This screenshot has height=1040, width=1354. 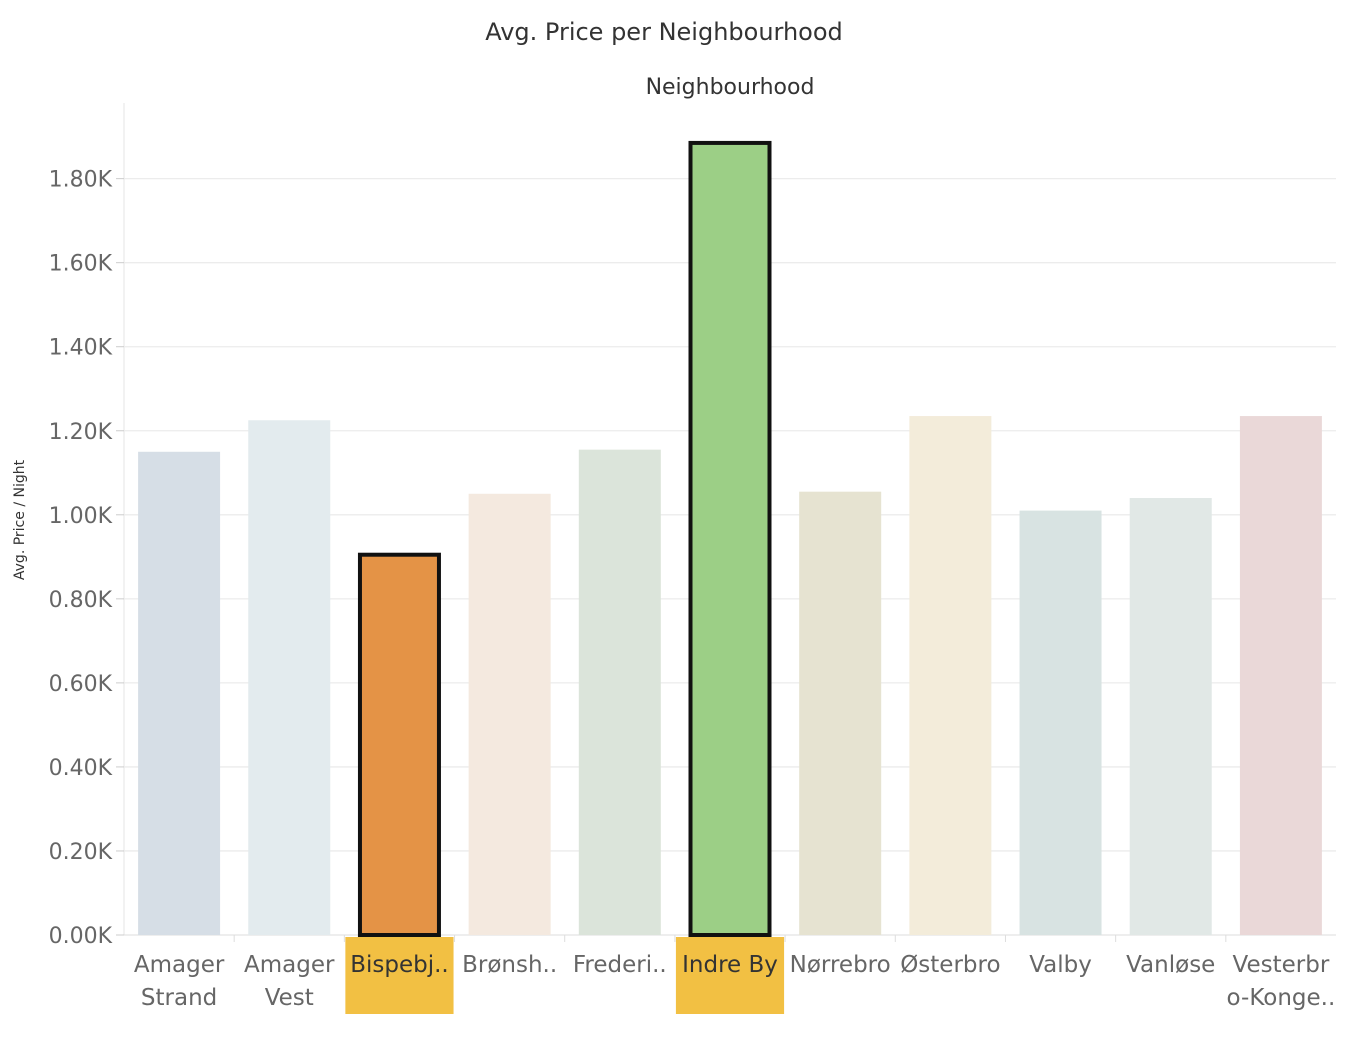 I want to click on category-label: Nørrebro, so click(x=840, y=965).